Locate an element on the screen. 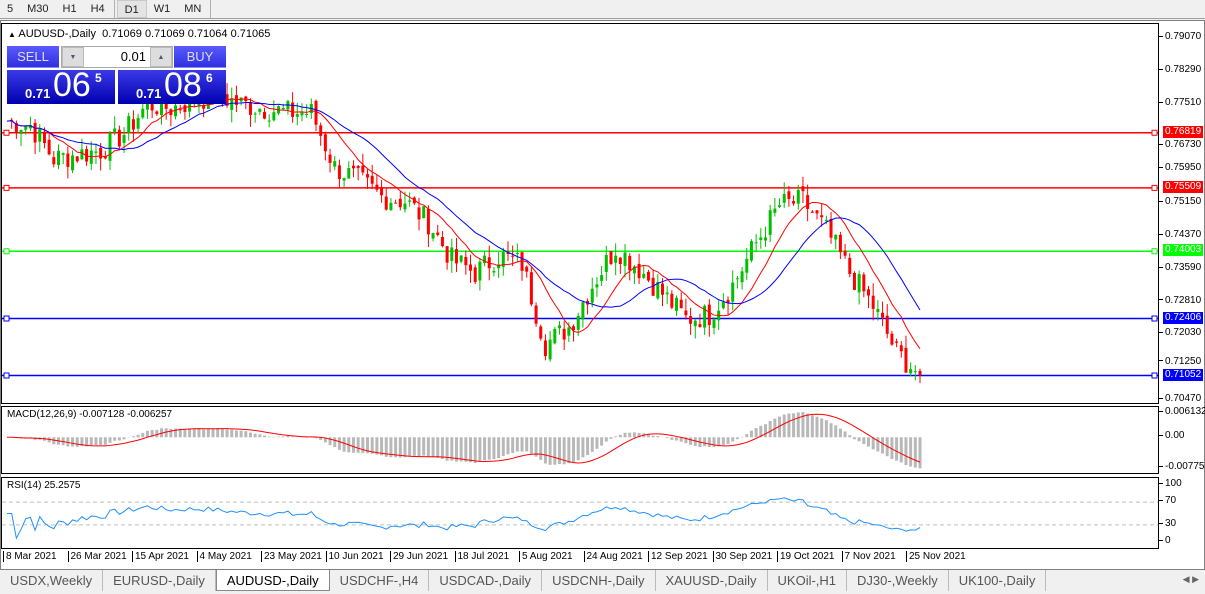  date-tick: 8 Mar 2021 is located at coordinates (30, 556).